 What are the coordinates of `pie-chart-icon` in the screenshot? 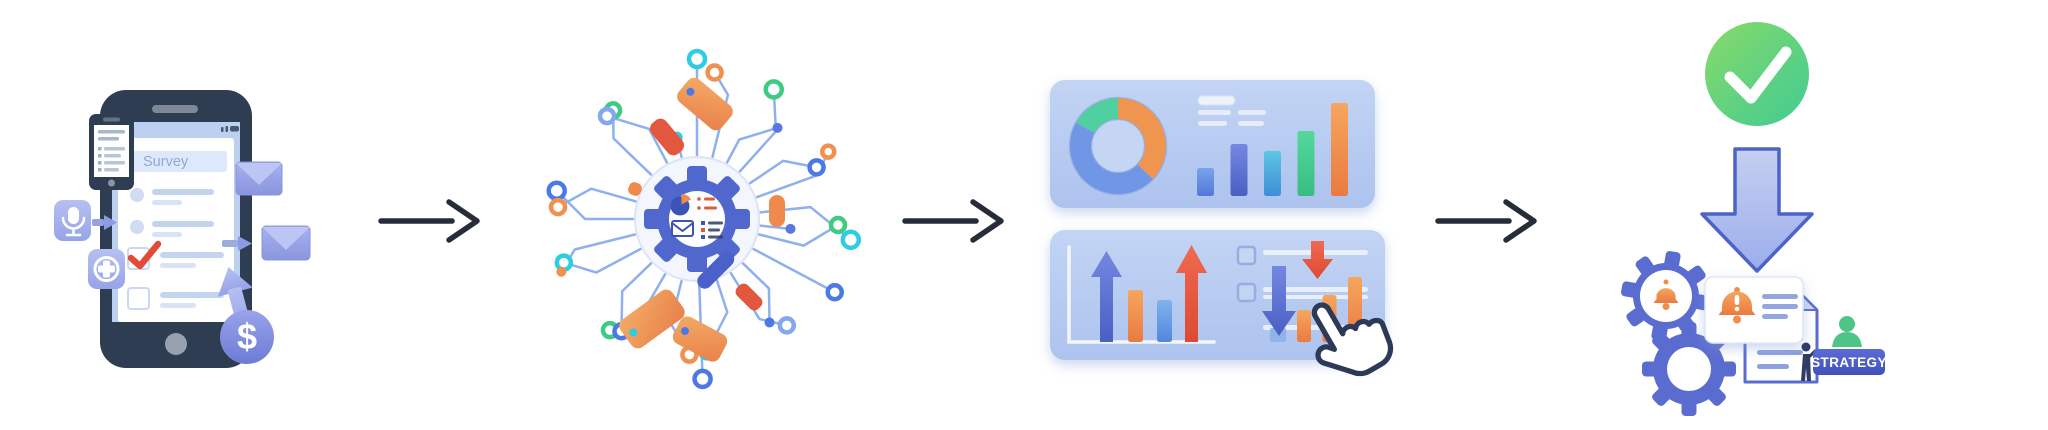 It's located at (680, 204).